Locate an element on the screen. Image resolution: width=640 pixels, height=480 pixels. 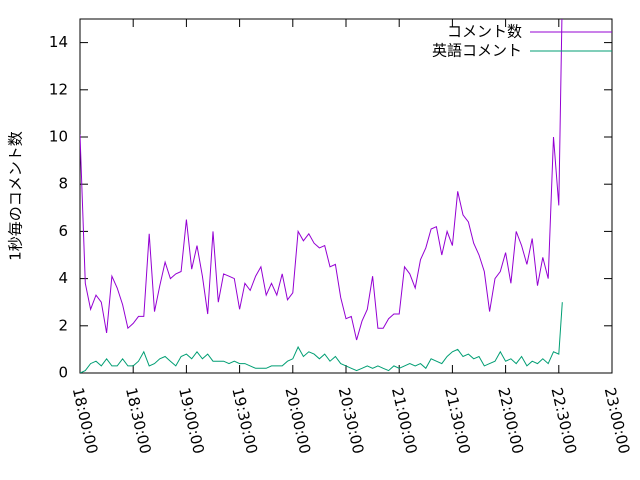
x-tick-label: 21:30:00 is located at coordinates (457, 421).